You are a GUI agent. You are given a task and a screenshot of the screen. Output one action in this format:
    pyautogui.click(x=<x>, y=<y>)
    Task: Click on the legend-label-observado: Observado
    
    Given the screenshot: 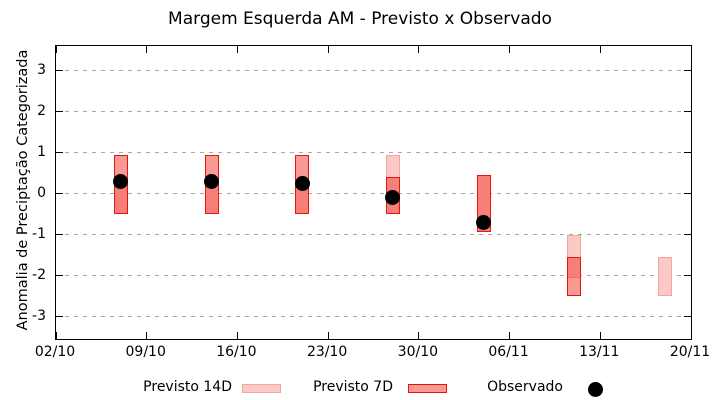 What is the action you would take?
    pyautogui.click(x=525, y=387)
    